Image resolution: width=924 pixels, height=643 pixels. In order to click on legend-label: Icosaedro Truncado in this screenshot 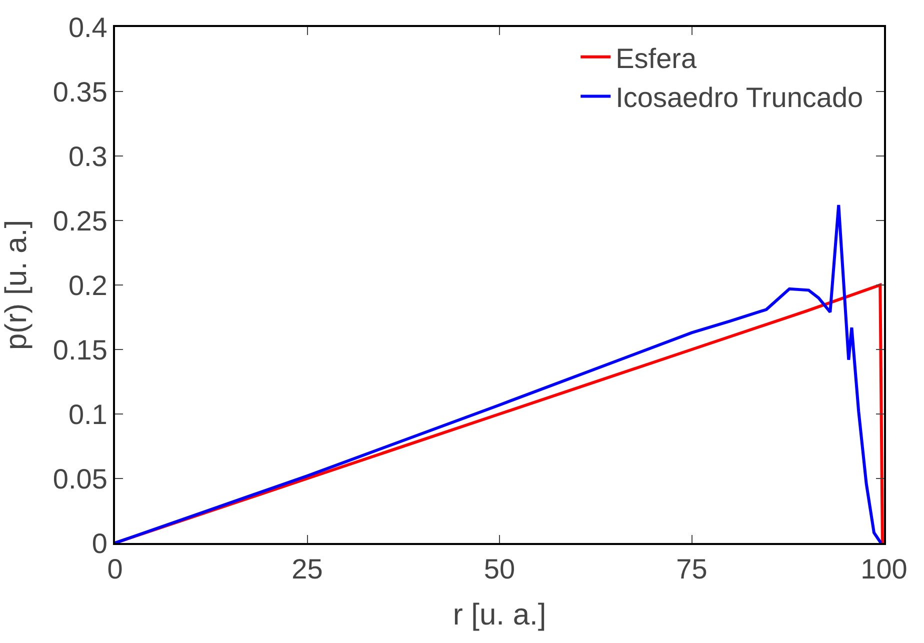, I will do `click(740, 98)`.